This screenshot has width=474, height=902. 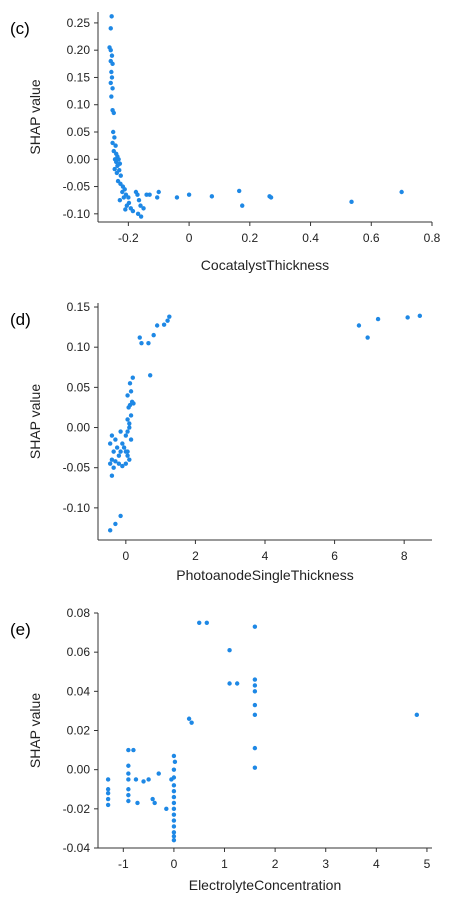 I want to click on x-tick-label: 0.6, so click(x=371, y=238).